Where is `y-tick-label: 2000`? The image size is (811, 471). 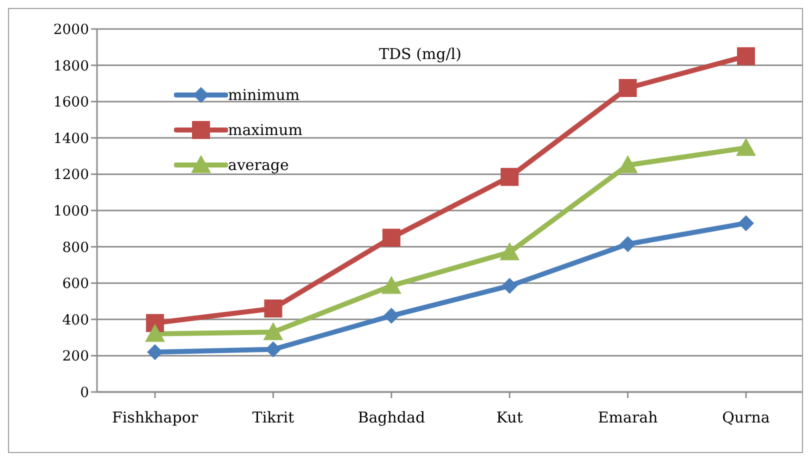 y-tick-label: 2000 is located at coordinates (71, 30).